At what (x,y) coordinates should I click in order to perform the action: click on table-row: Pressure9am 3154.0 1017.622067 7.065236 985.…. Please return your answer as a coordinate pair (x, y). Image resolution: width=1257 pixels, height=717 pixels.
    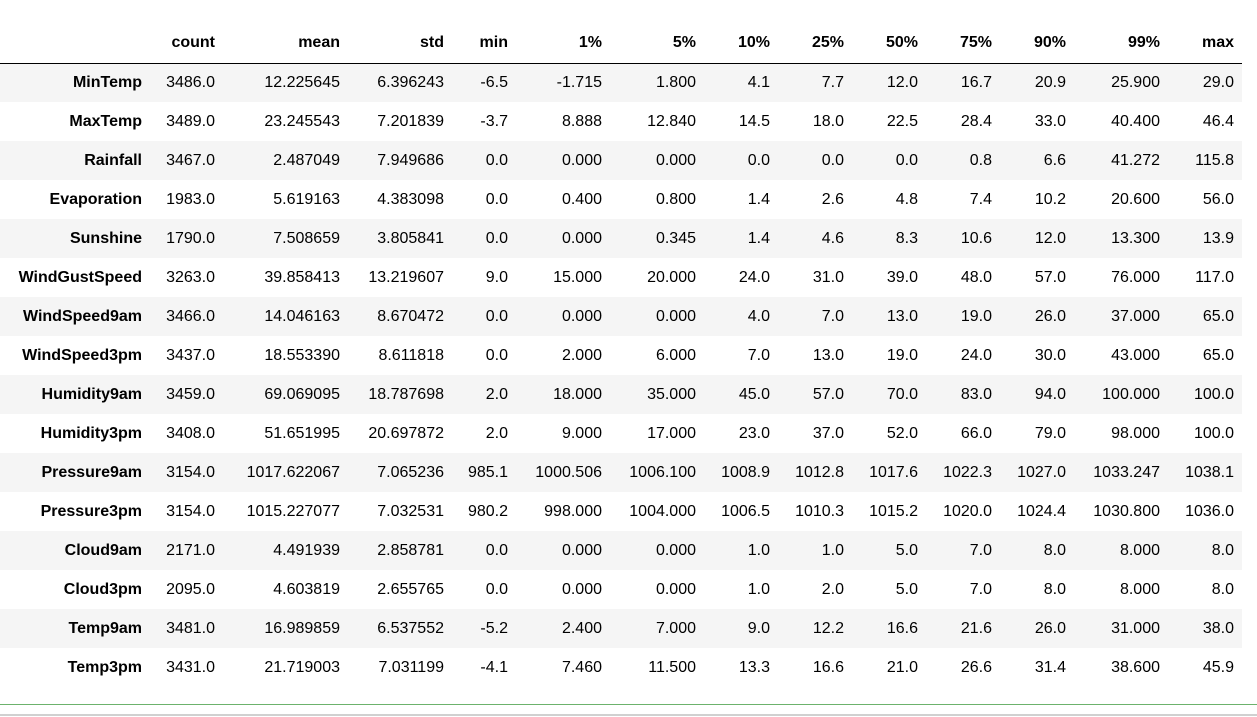
    Looking at the image, I should click on (621, 472).